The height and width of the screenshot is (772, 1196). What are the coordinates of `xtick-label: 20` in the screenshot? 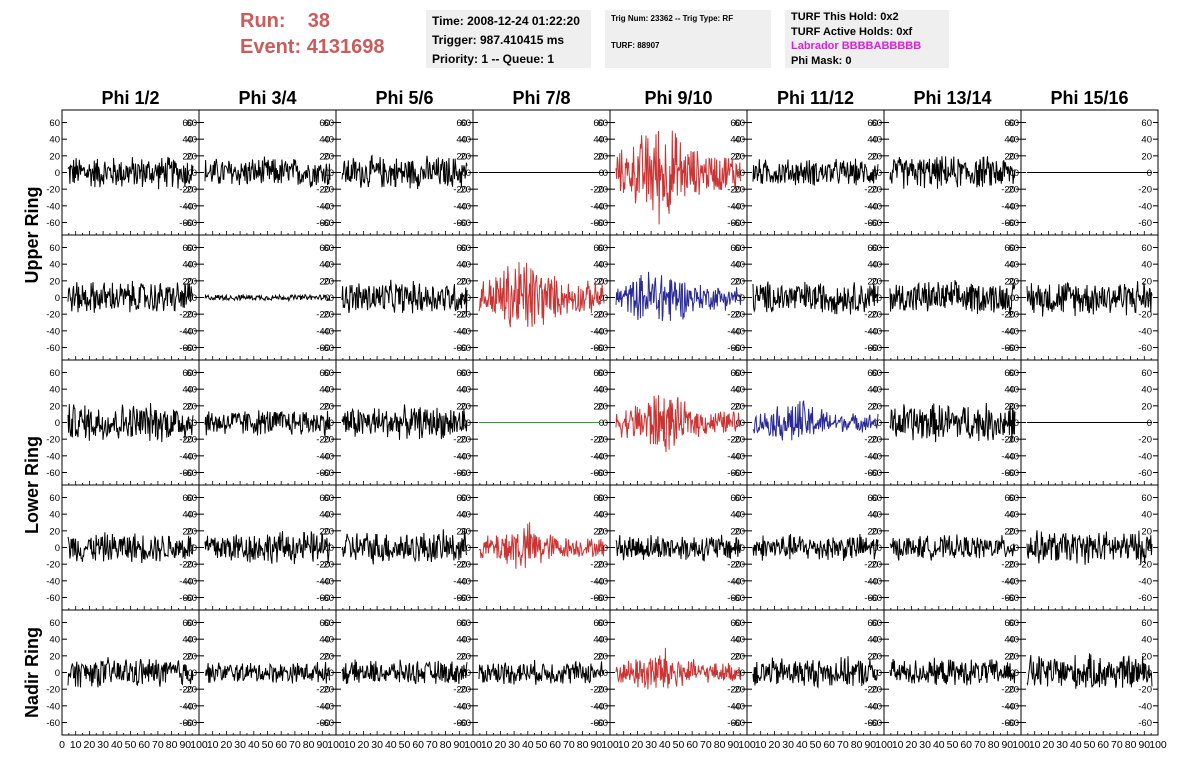 It's located at (227, 745).